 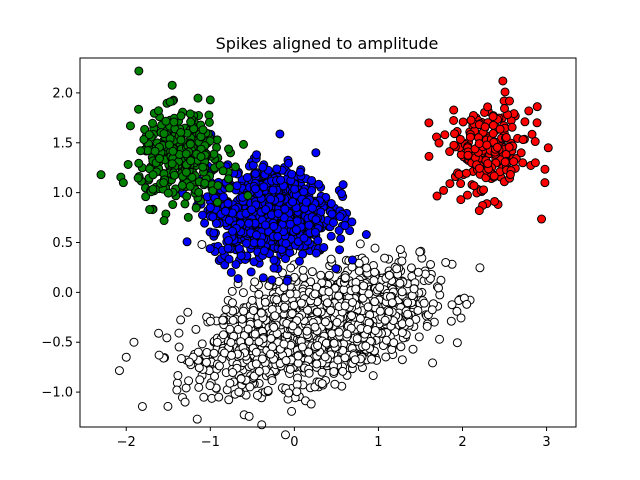 I want to click on x-tick-label: 2, so click(x=462, y=442).